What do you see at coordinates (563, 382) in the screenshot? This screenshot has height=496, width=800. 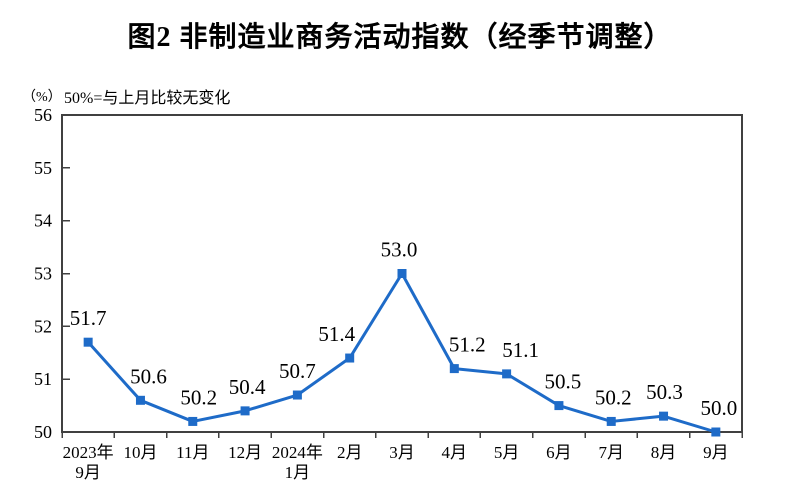 I see `data-point-label: 50.5` at bounding box center [563, 382].